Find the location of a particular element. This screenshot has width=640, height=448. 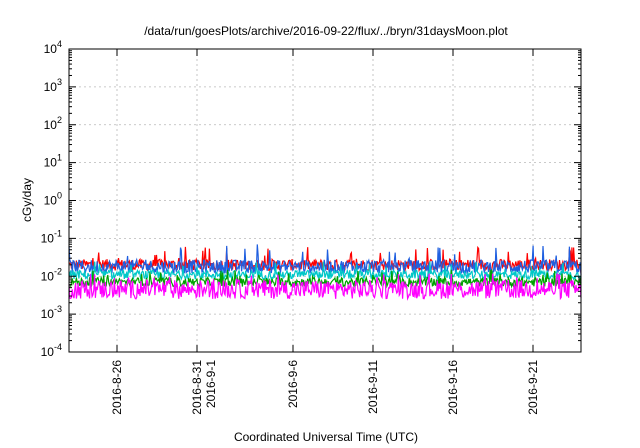

x-tick-label: 2016-9-21 is located at coordinates (533, 387).